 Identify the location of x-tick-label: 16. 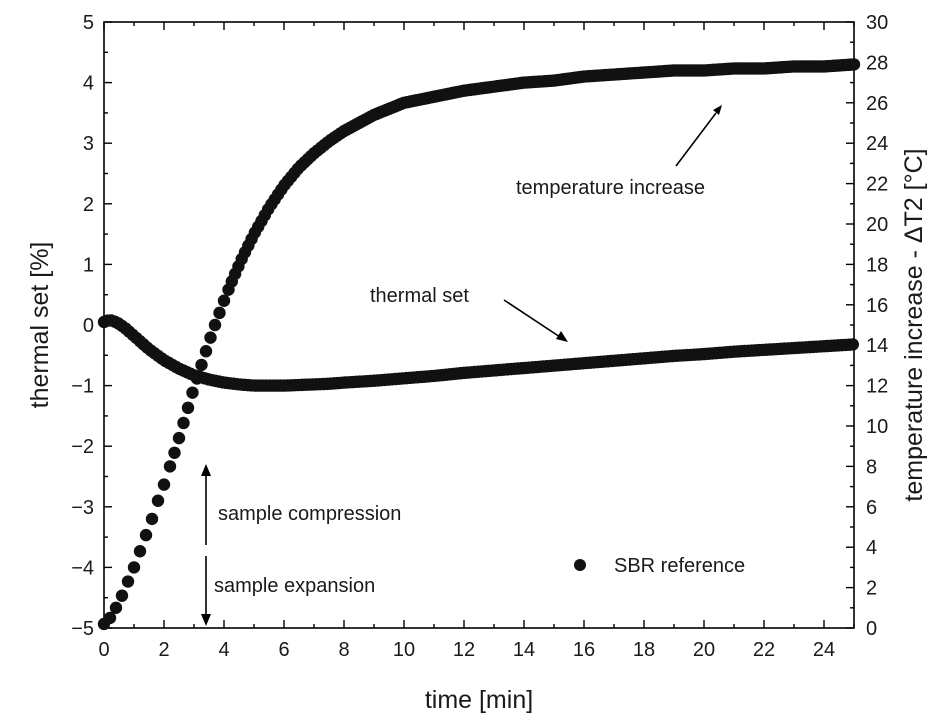
(584, 650).